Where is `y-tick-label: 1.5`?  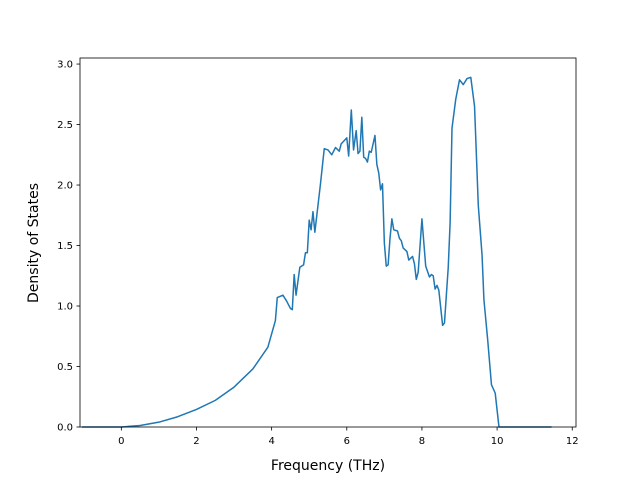
y-tick-label: 1.5 is located at coordinates (65, 246).